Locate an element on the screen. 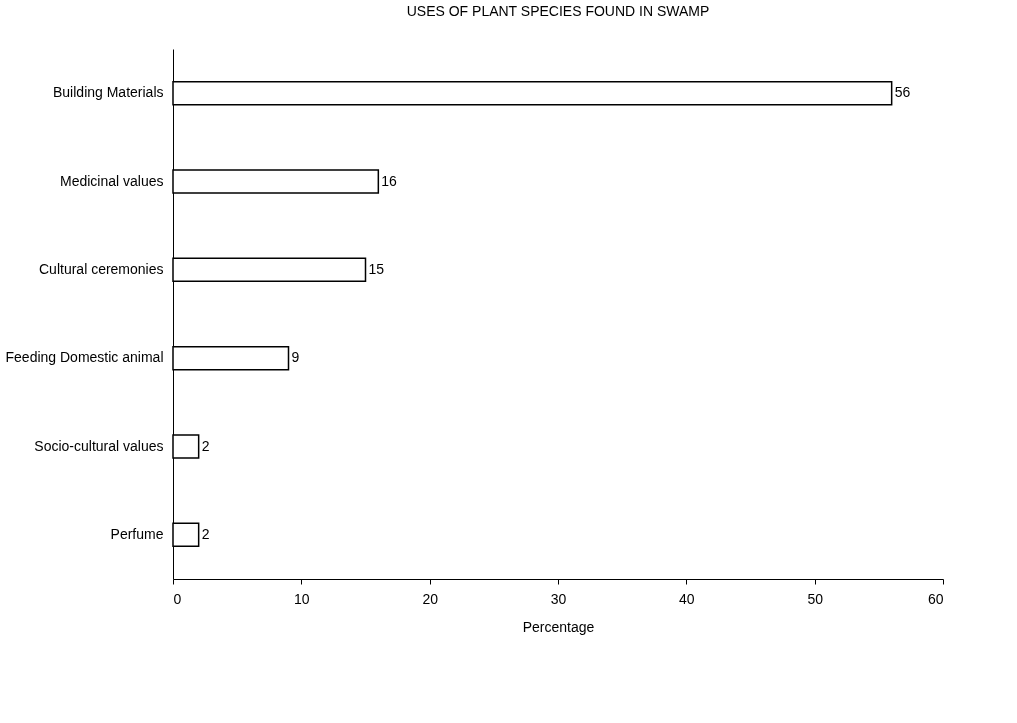 The image size is (1017, 723). x-tick-label: 50 is located at coordinates (815, 598).